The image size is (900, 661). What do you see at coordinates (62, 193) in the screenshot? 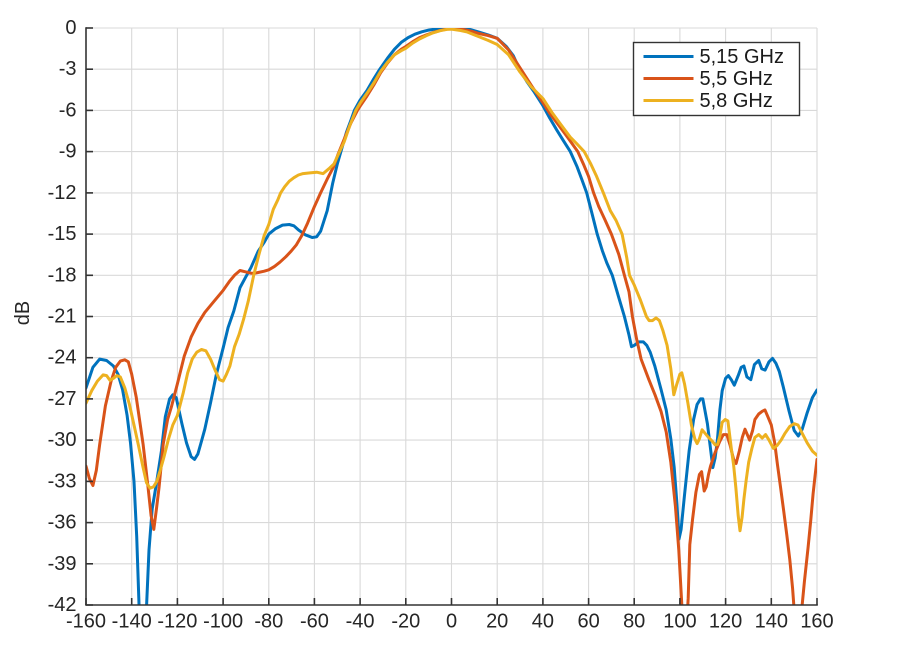
I see `svg-text: -12` at bounding box center [62, 193].